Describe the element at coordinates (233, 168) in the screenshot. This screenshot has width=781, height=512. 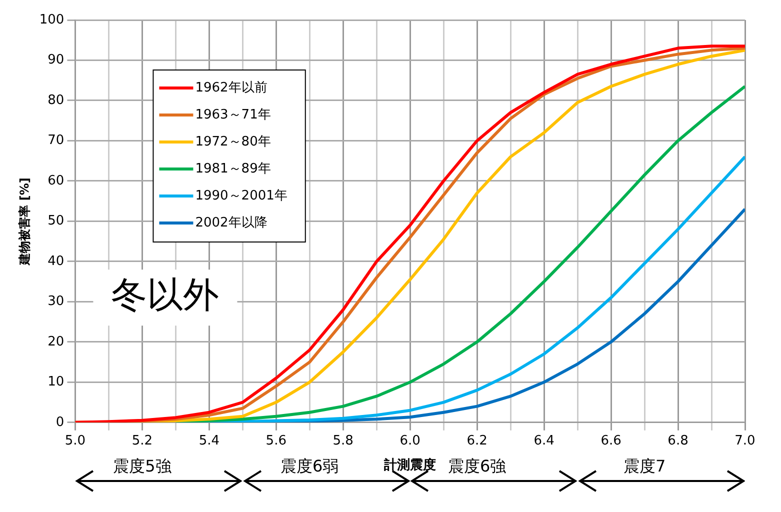
I see `legend-label: 1981～89年` at that location.